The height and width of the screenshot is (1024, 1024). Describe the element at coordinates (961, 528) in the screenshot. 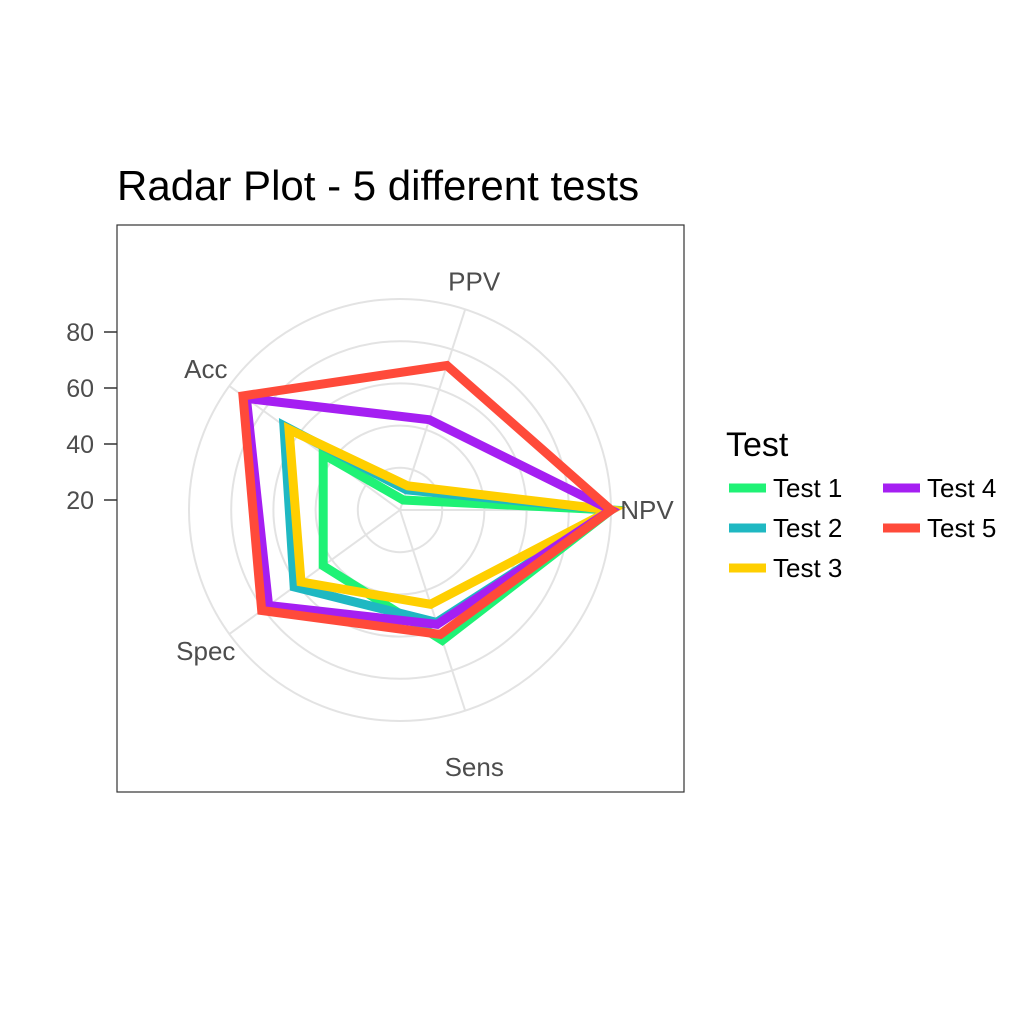

I see `legend-label-test-5: Test 5` at that location.